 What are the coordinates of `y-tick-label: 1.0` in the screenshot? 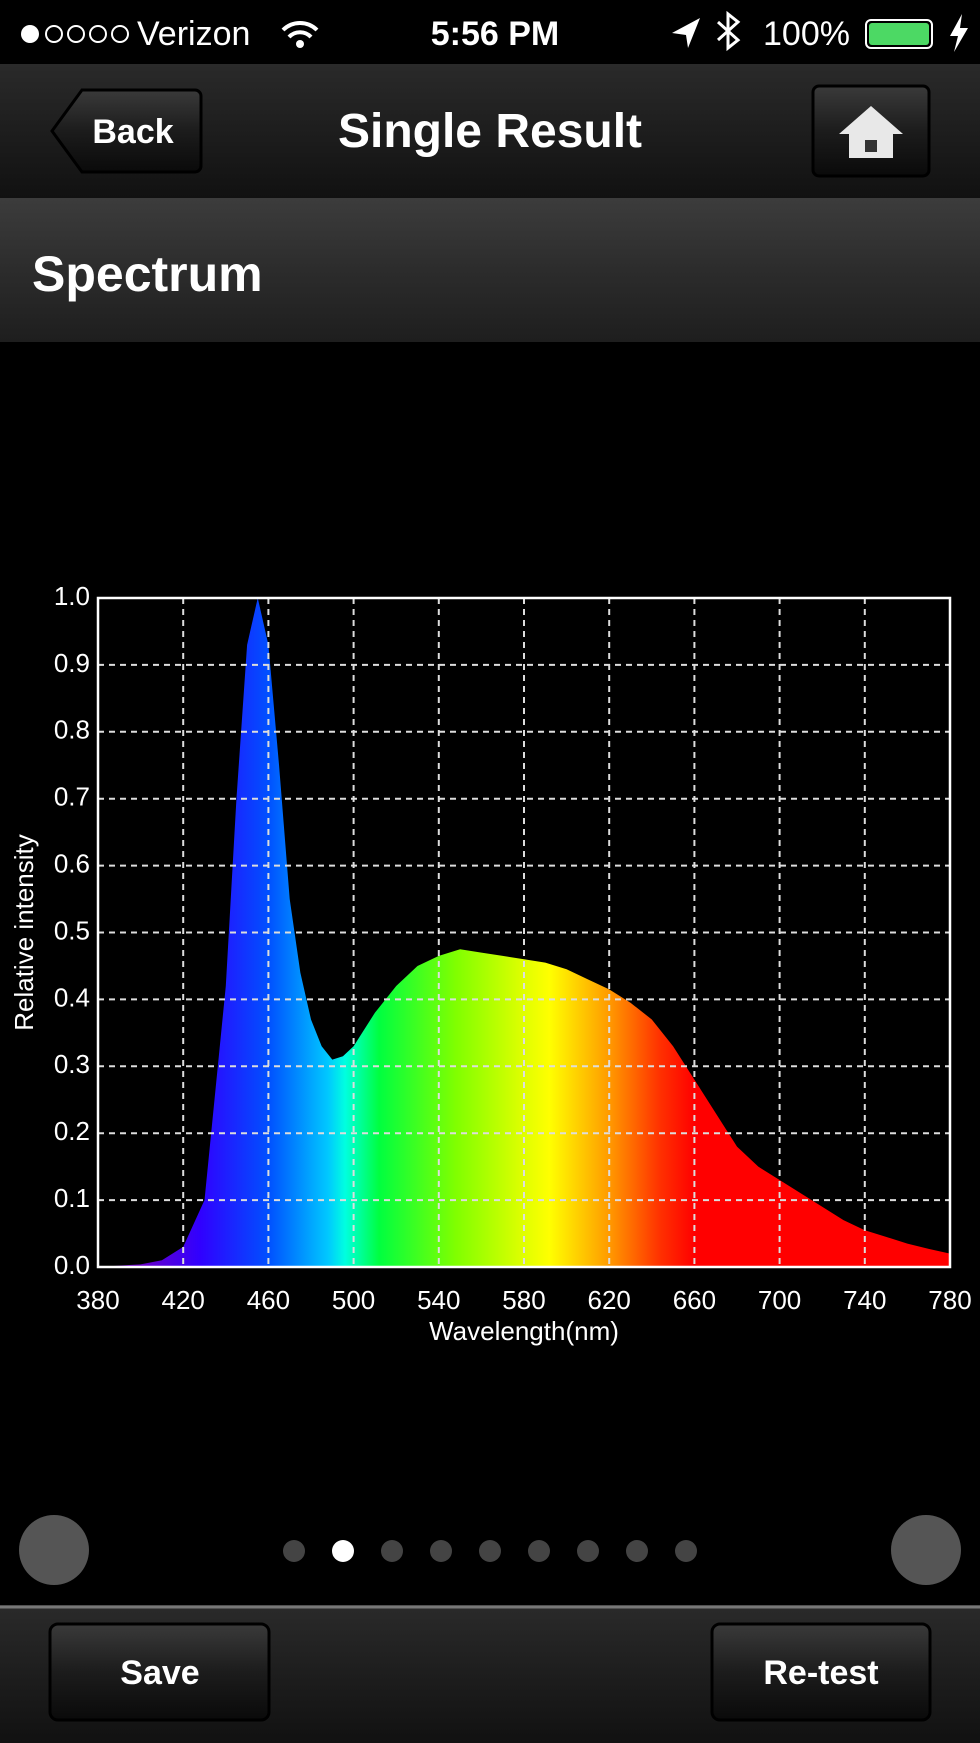 It's located at (72, 596).